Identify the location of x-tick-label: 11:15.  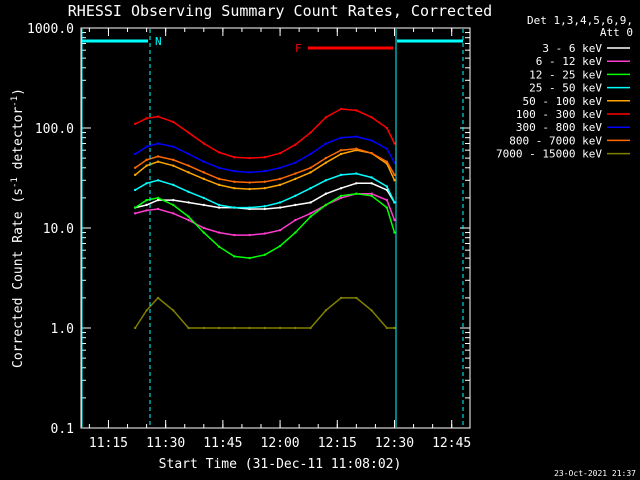
(108, 443).